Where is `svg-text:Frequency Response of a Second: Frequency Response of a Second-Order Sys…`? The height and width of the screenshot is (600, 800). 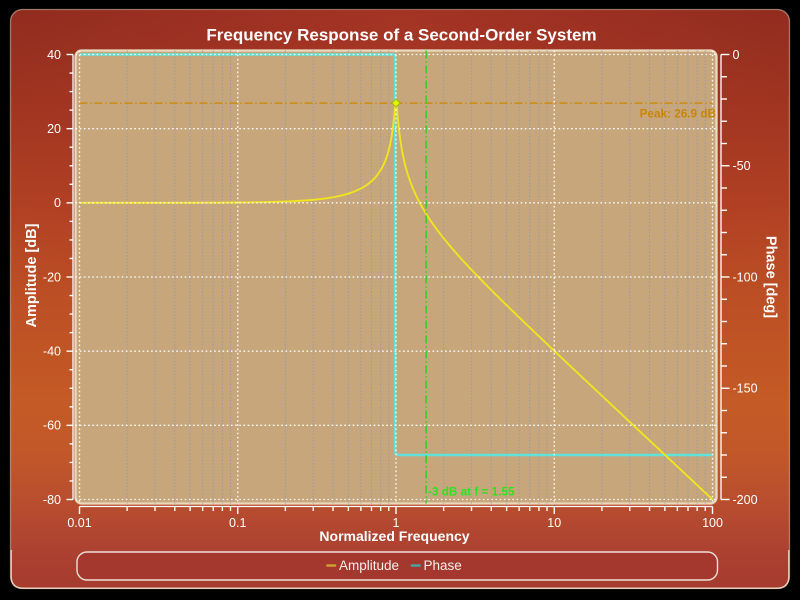
svg-text:Frequency Response of a Second: Frequency Response of a Second-Order Sys… is located at coordinates (401, 35).